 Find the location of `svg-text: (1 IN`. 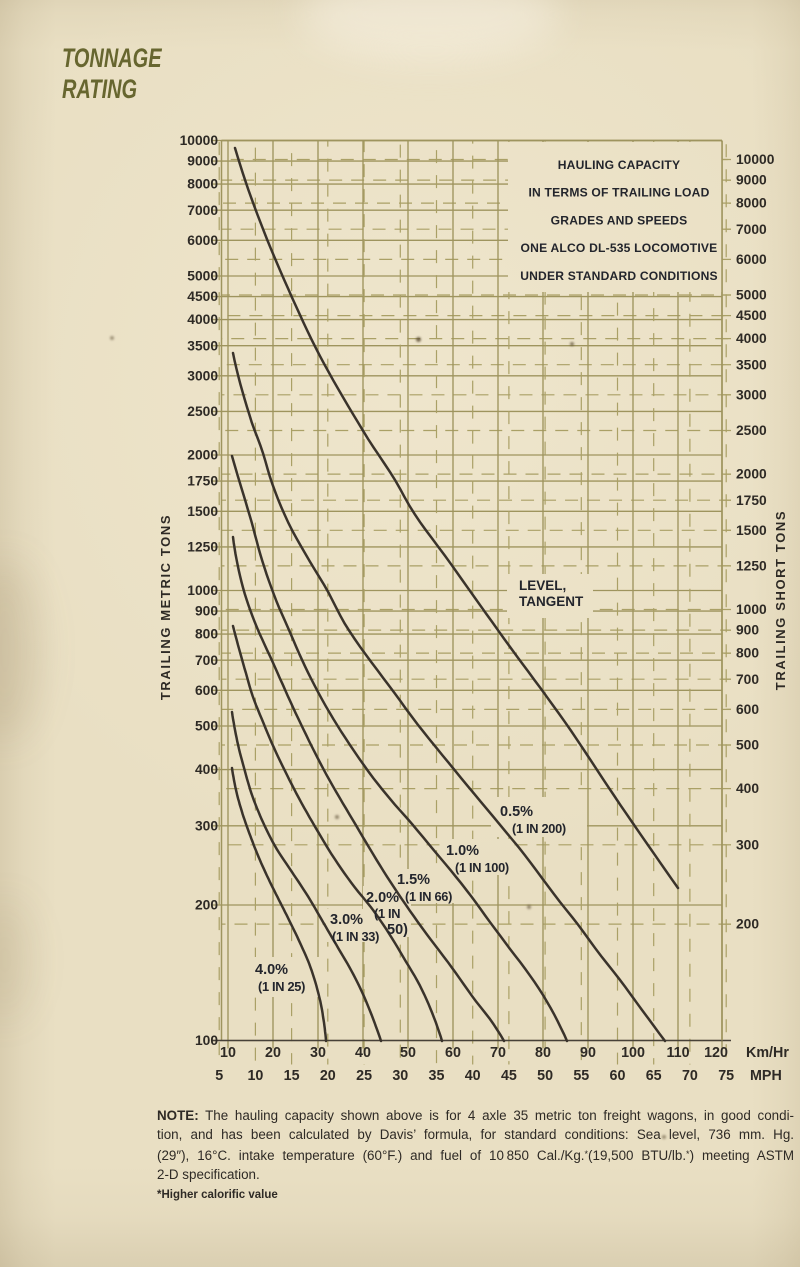

svg-text: (1 IN is located at coordinates (387, 913).